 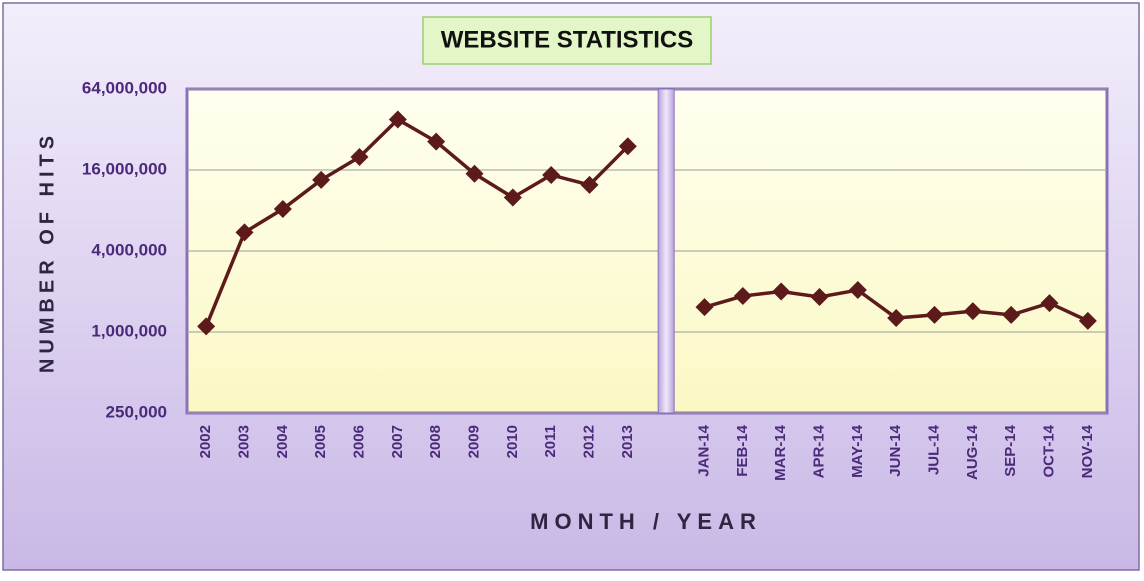 I want to click on x-tick-label: 2013, so click(x=627, y=441).